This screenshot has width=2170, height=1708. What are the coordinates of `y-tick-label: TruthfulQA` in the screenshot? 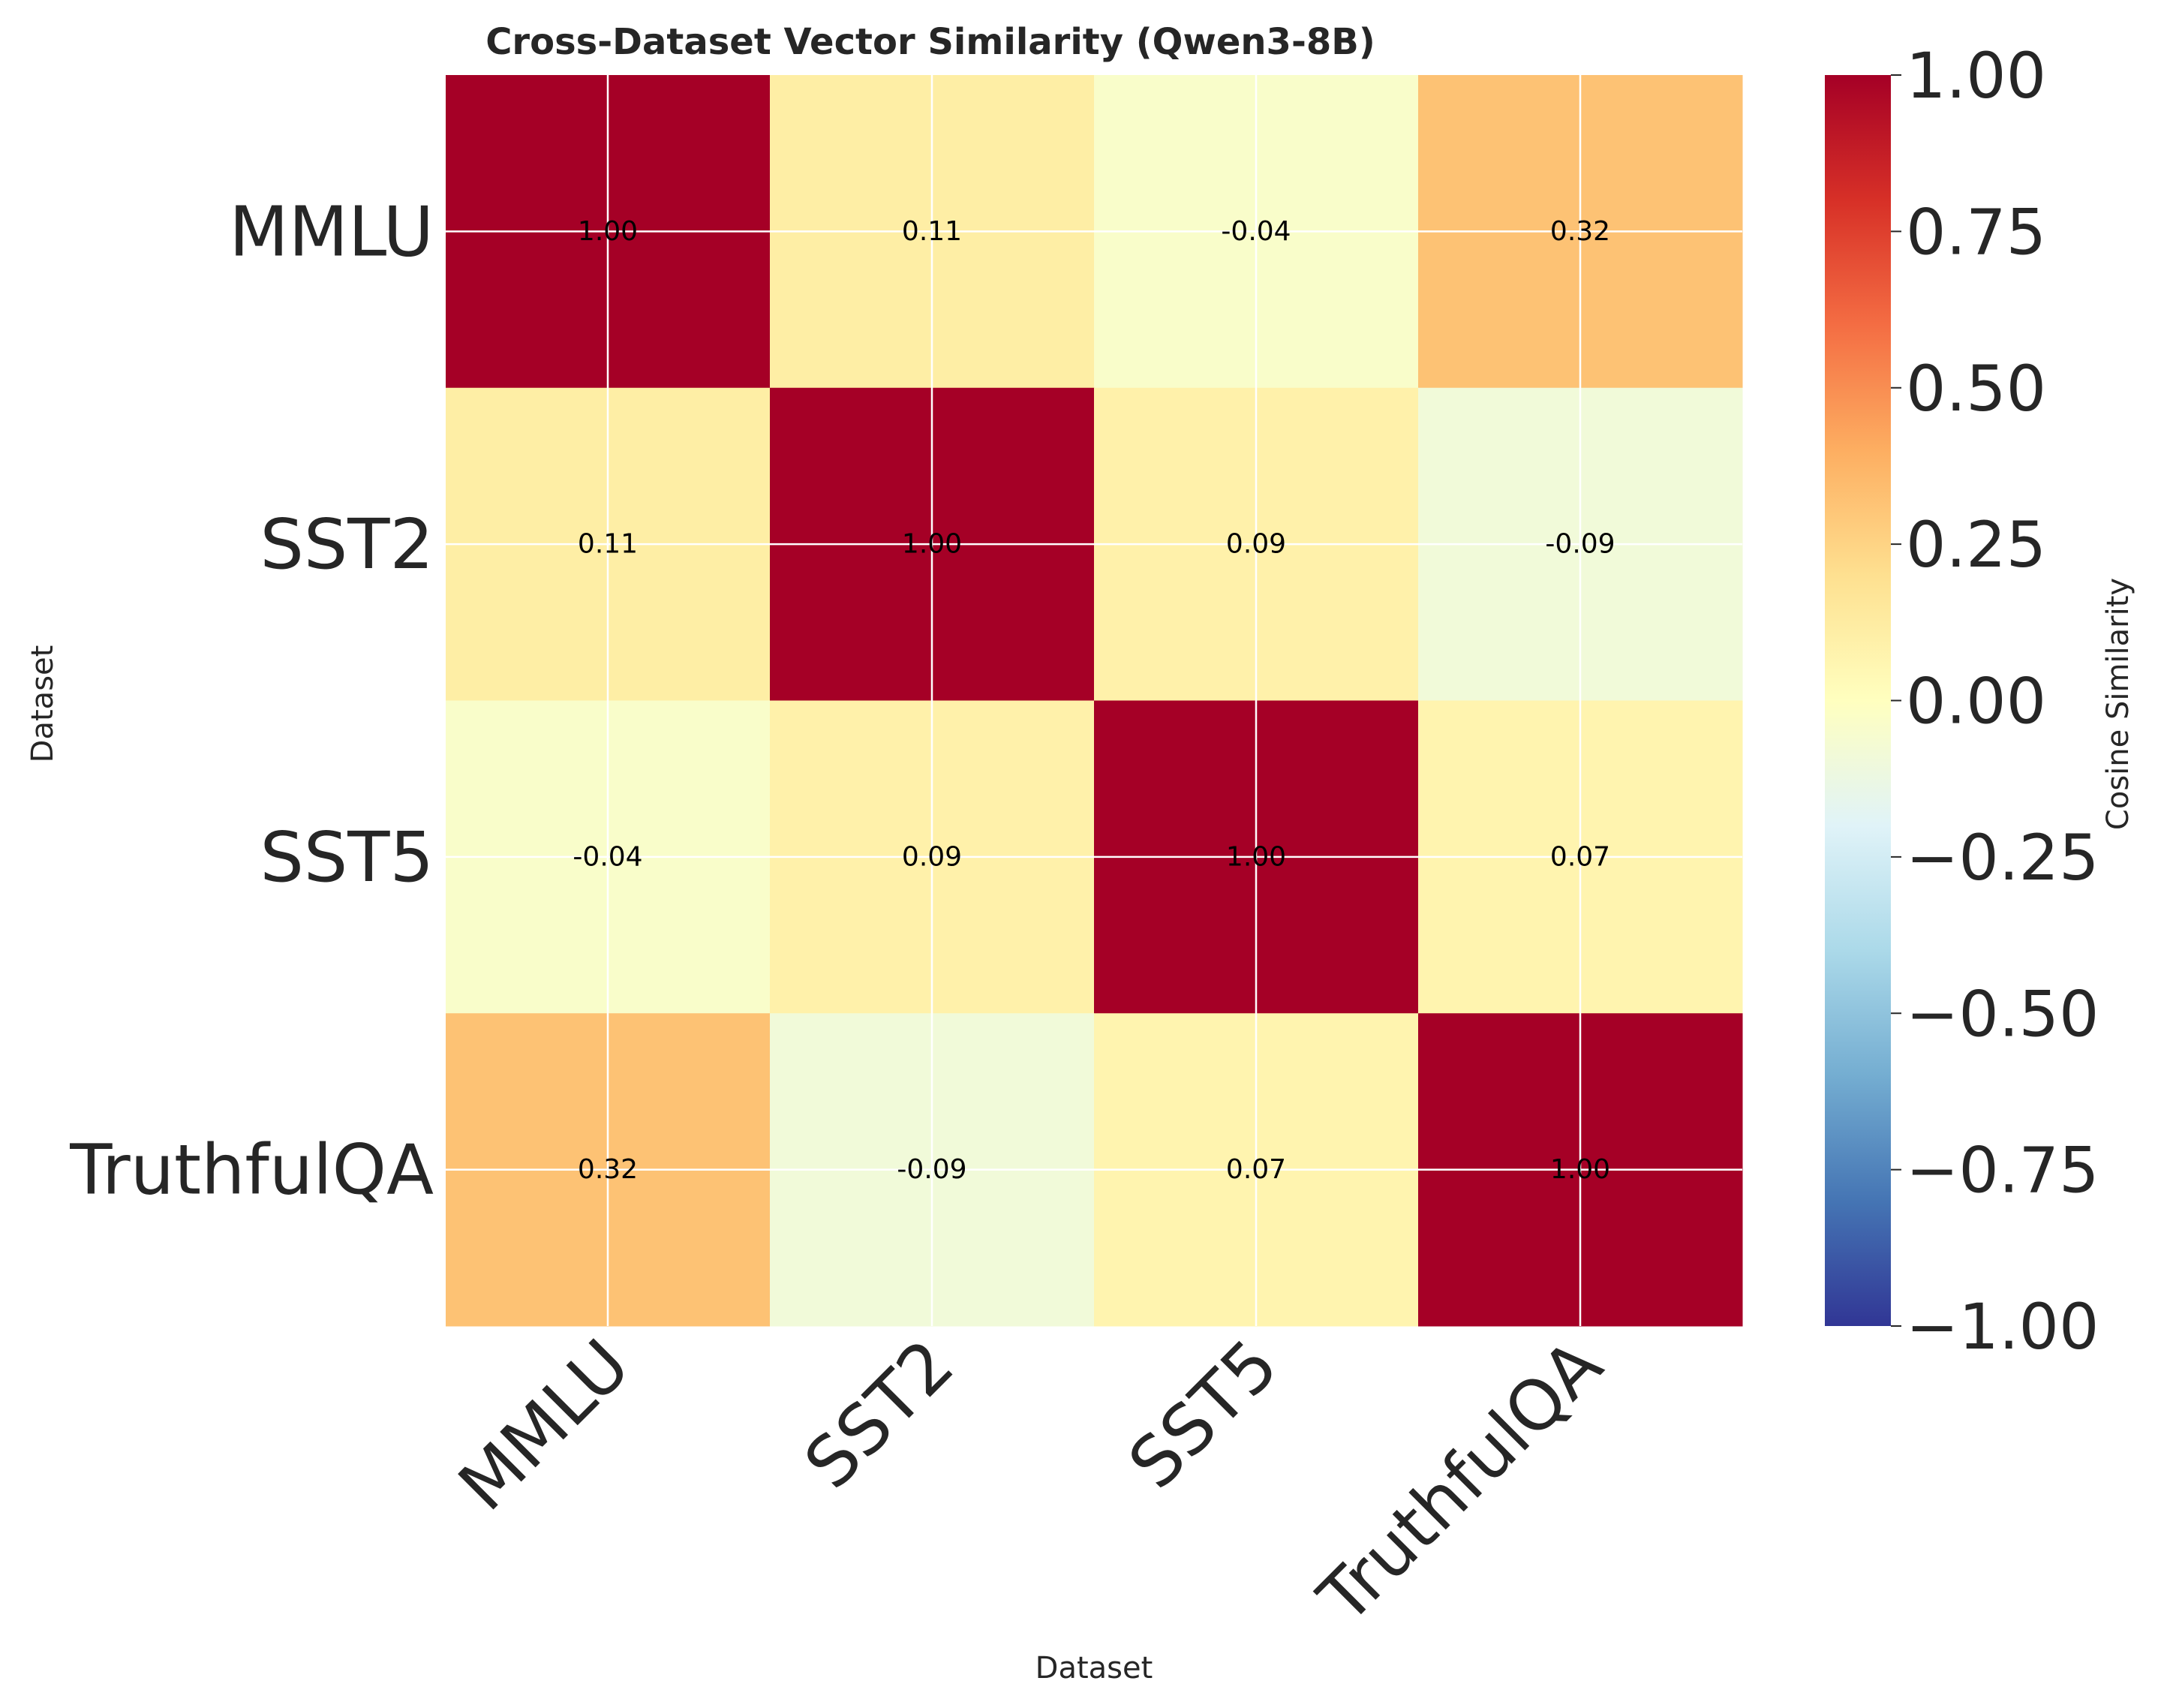 It's located at (251, 1170).